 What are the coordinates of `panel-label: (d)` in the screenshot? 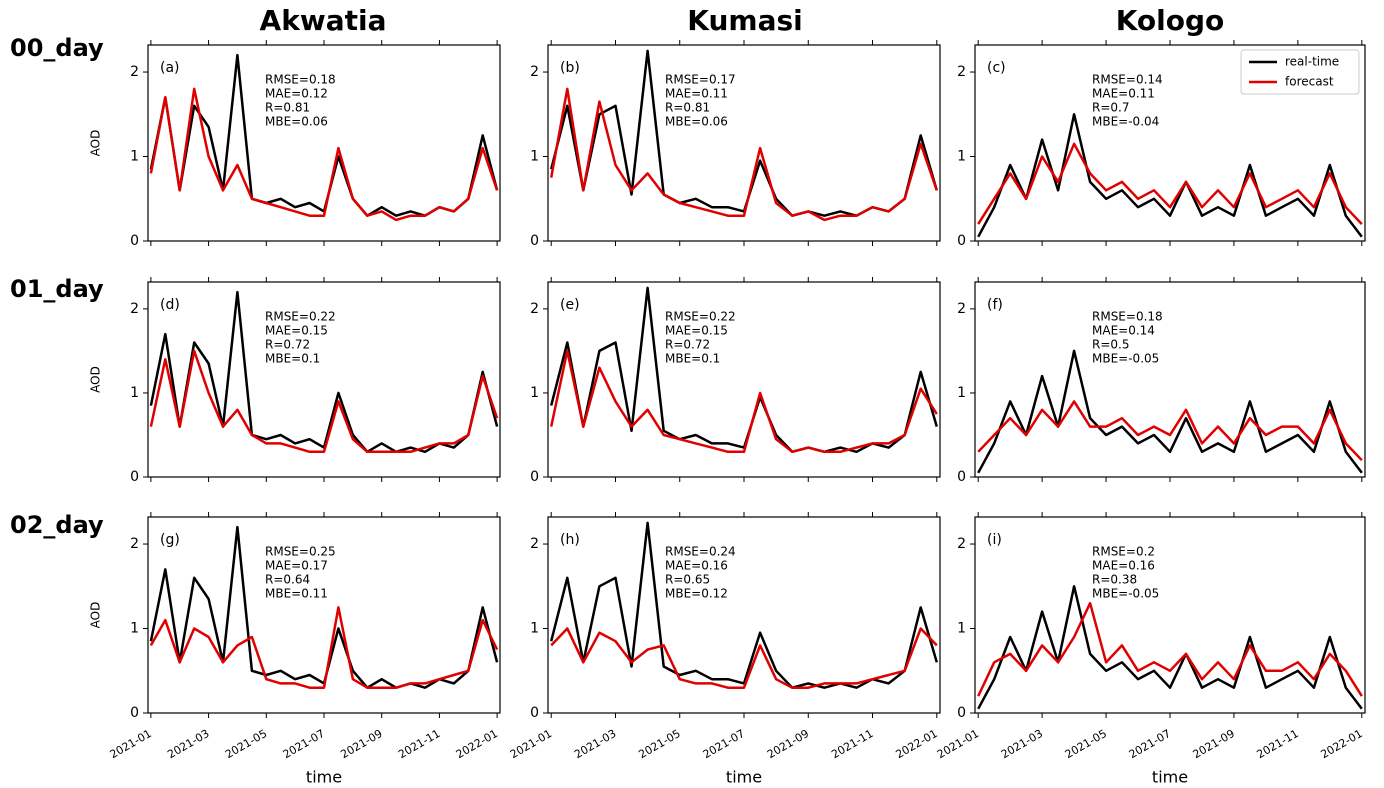 It's located at (170, 305).